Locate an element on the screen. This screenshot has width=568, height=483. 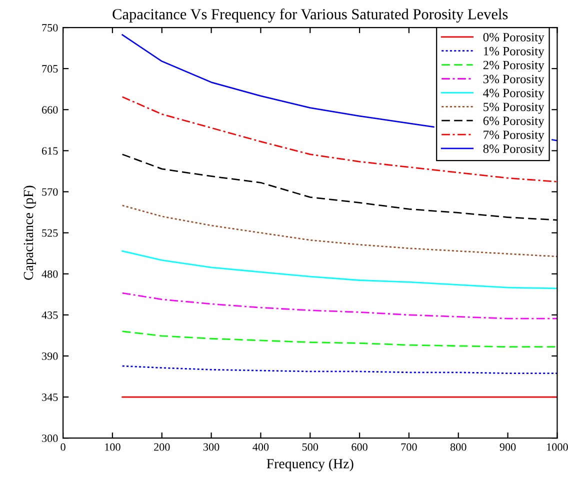
legend-label: 6% Porosity is located at coordinates (513, 122).